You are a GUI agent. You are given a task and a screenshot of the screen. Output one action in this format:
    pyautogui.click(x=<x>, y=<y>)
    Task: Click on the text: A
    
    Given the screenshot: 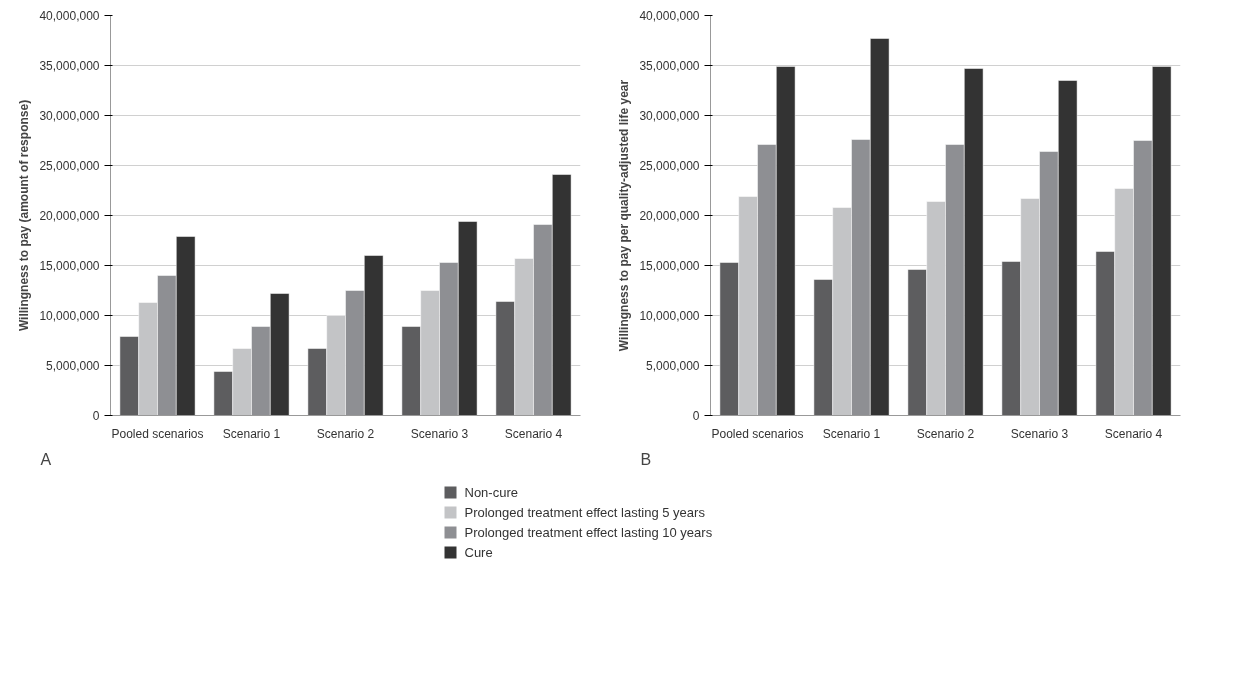 What is the action you would take?
    pyautogui.click(x=46, y=459)
    